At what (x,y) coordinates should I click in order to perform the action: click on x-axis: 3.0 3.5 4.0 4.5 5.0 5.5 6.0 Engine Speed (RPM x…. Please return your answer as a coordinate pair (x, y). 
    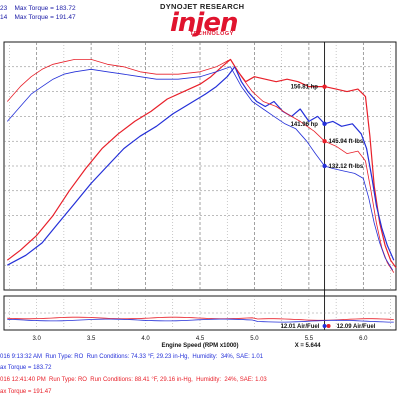
    Looking at the image, I should click on (200, 342).